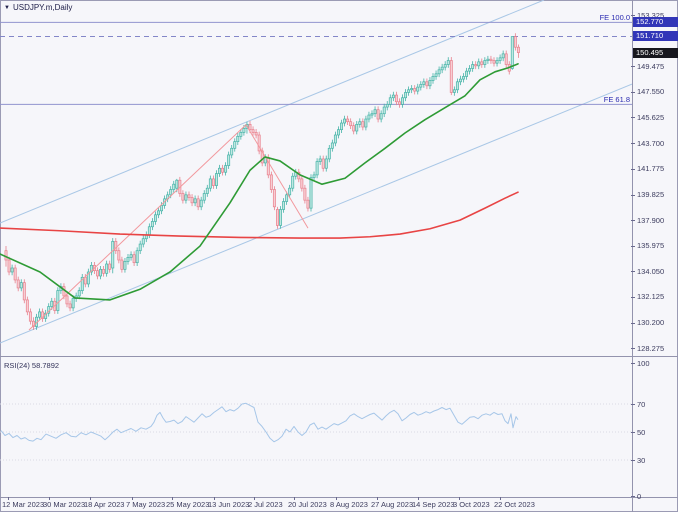  What do you see at coordinates (641, 460) in the screenshot?
I see `rsi-axis-label: 30` at bounding box center [641, 460].